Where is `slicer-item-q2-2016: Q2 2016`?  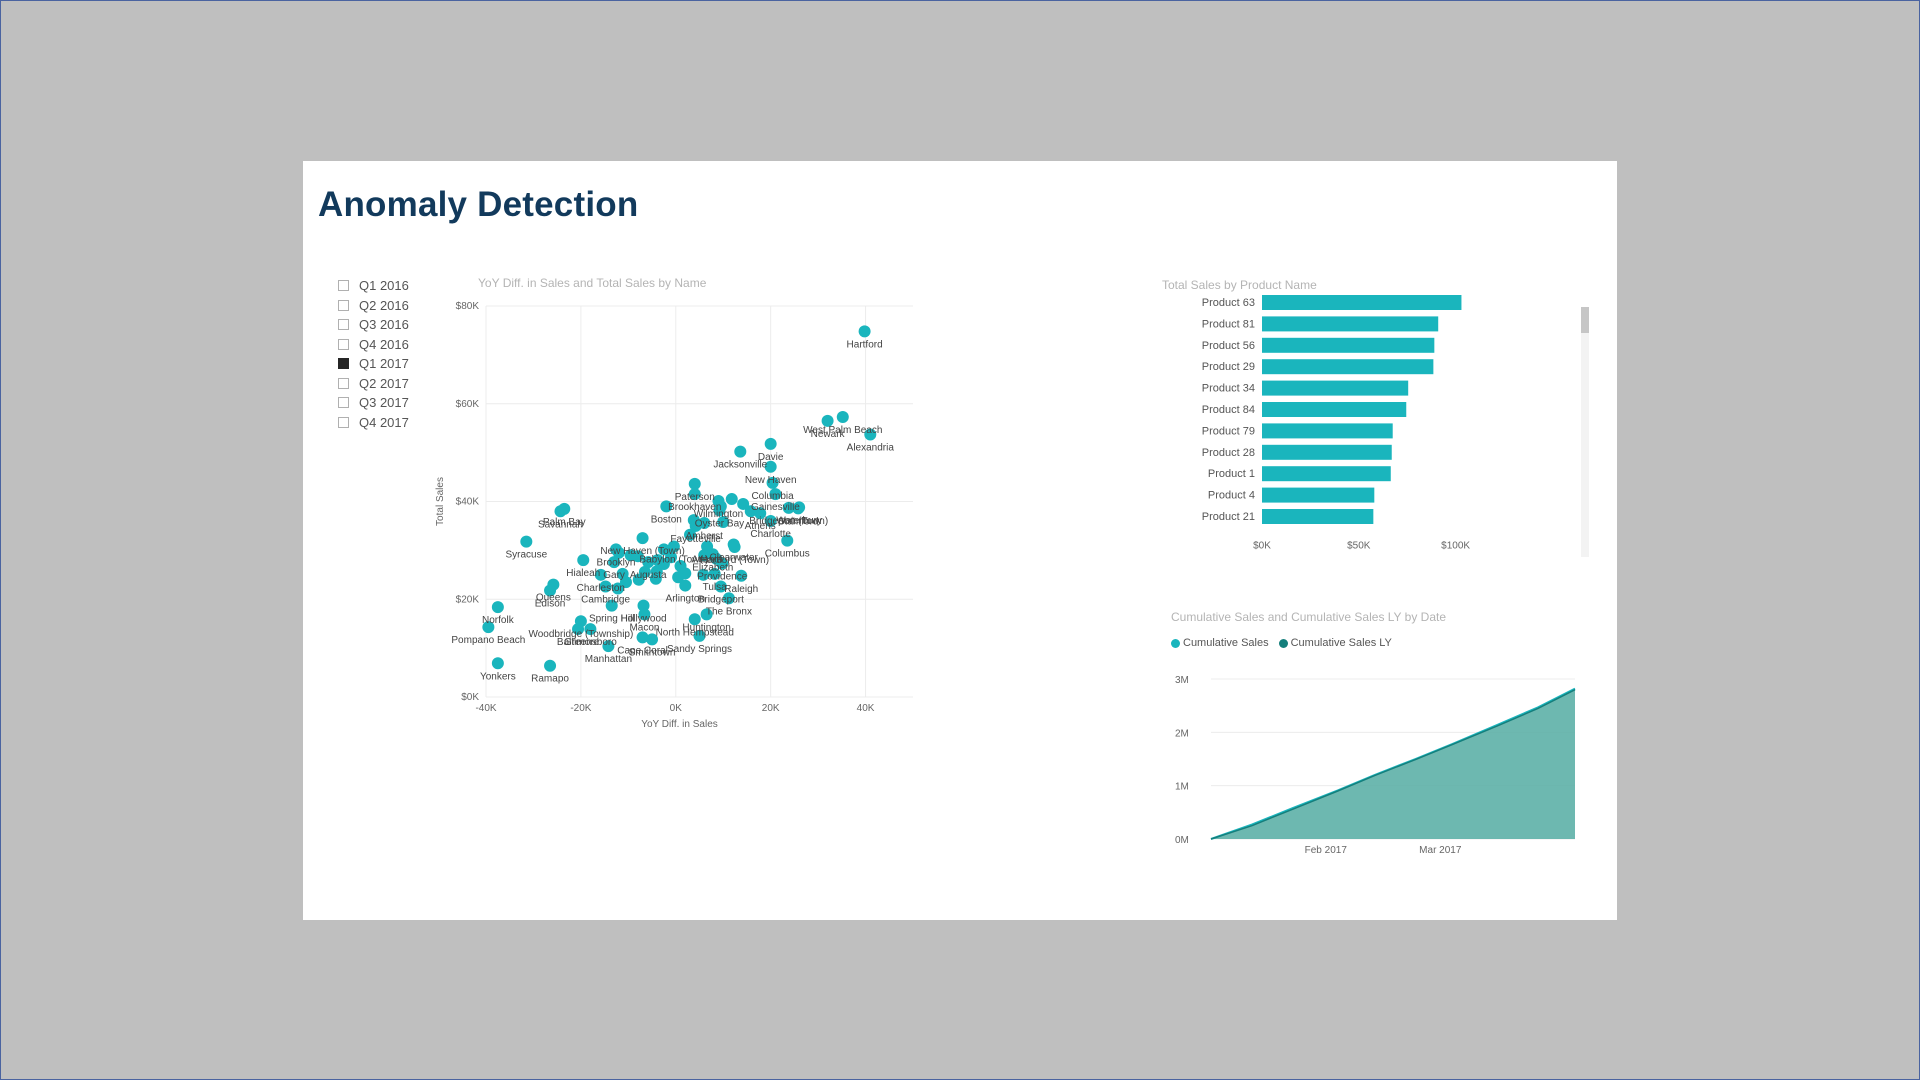 slicer-item-q2-2016: Q2 2016 is located at coordinates (373, 306).